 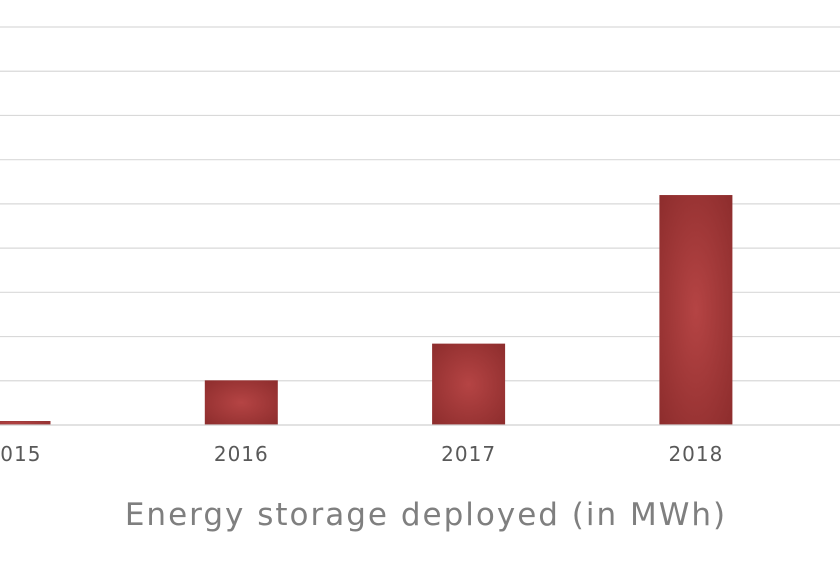 What do you see at coordinates (695, 454) in the screenshot?
I see `x-tick-label-2018: 2018` at bounding box center [695, 454].